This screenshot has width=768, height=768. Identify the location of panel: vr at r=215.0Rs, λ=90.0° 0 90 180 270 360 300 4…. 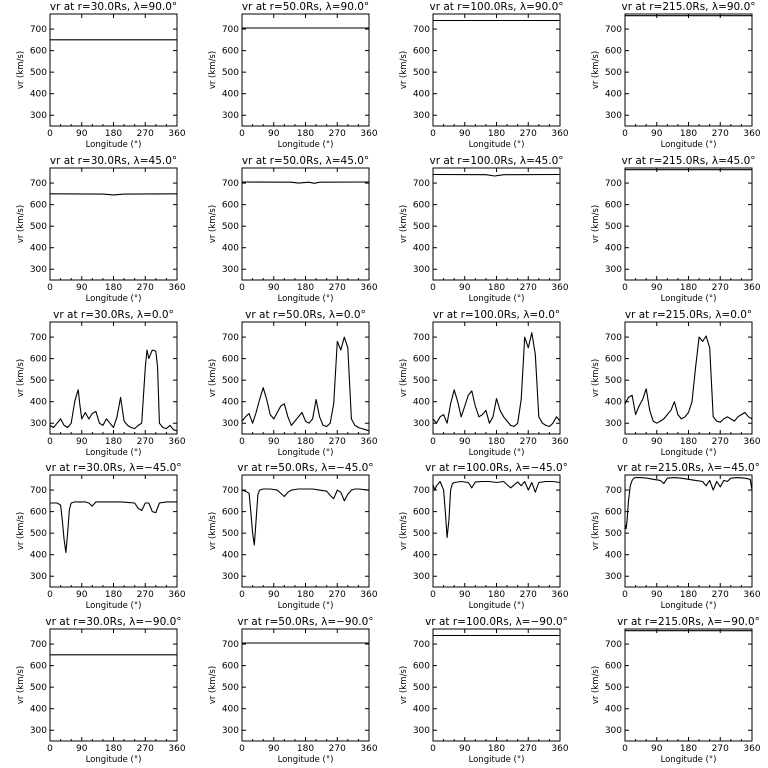
(676, 75).